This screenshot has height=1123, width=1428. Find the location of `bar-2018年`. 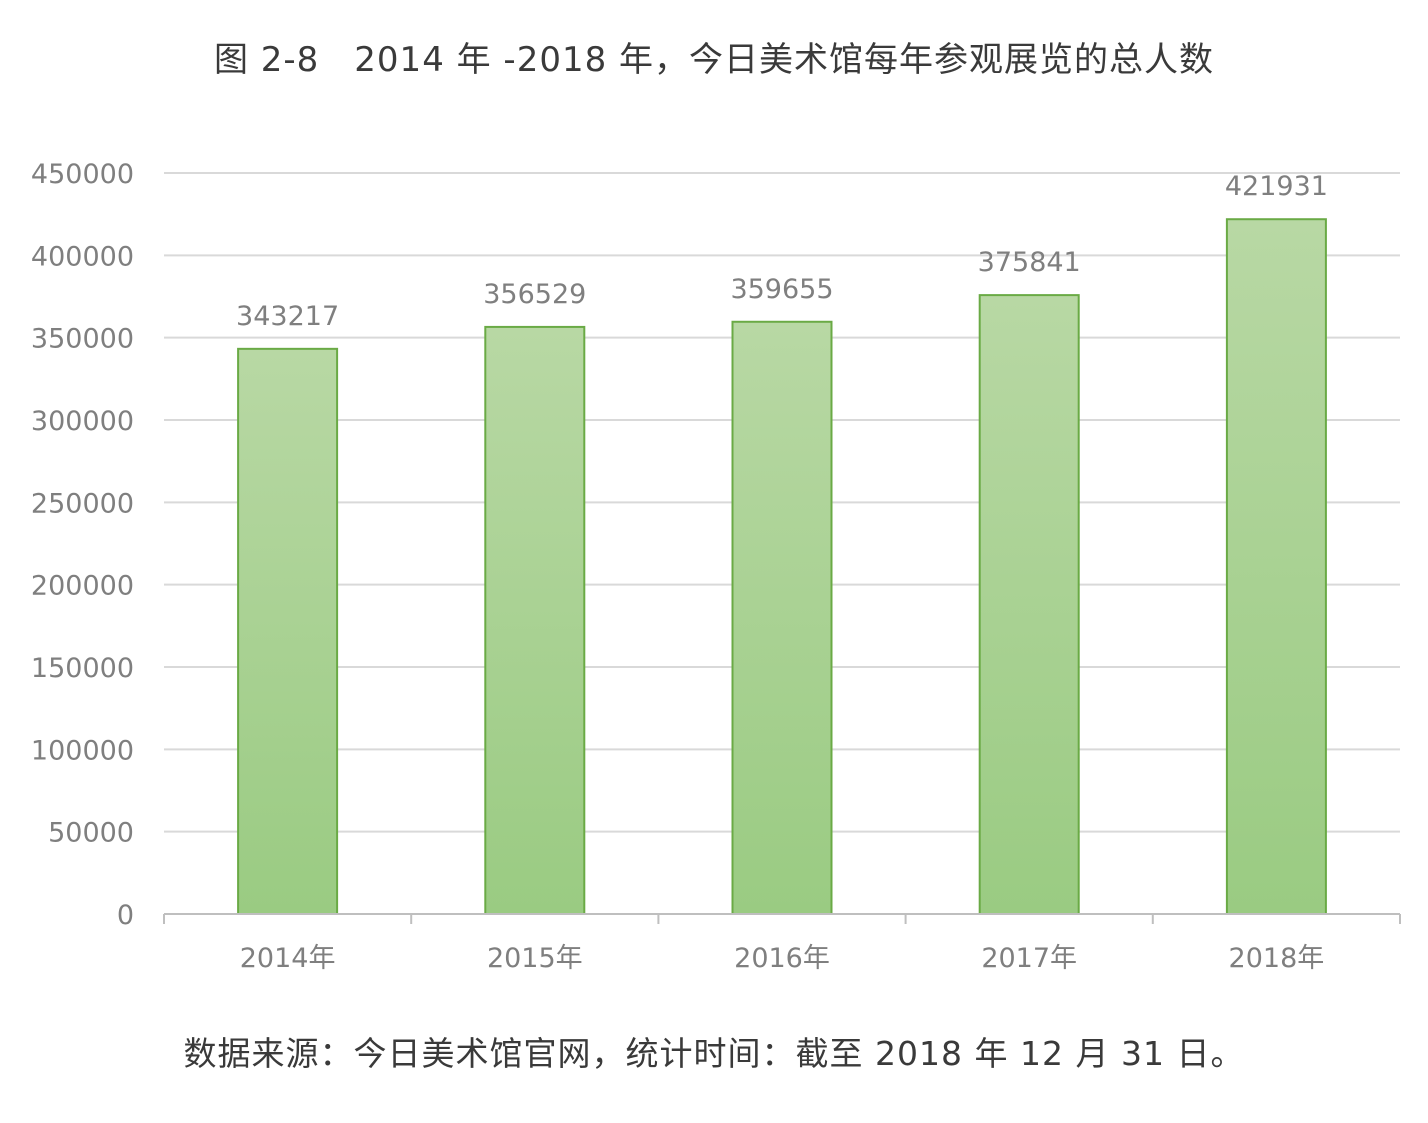

bar-2018年 is located at coordinates (1276, 567).